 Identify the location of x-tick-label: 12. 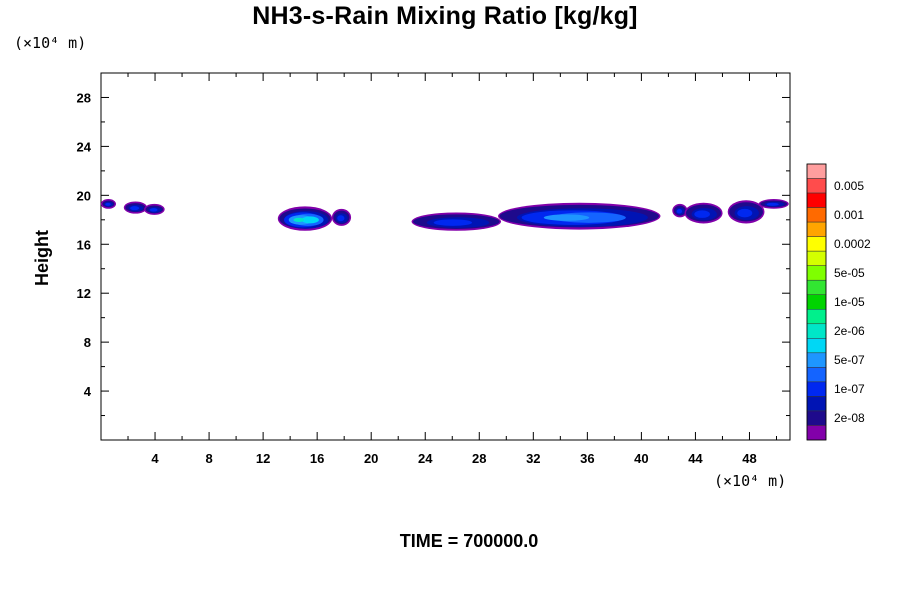
(263, 458).